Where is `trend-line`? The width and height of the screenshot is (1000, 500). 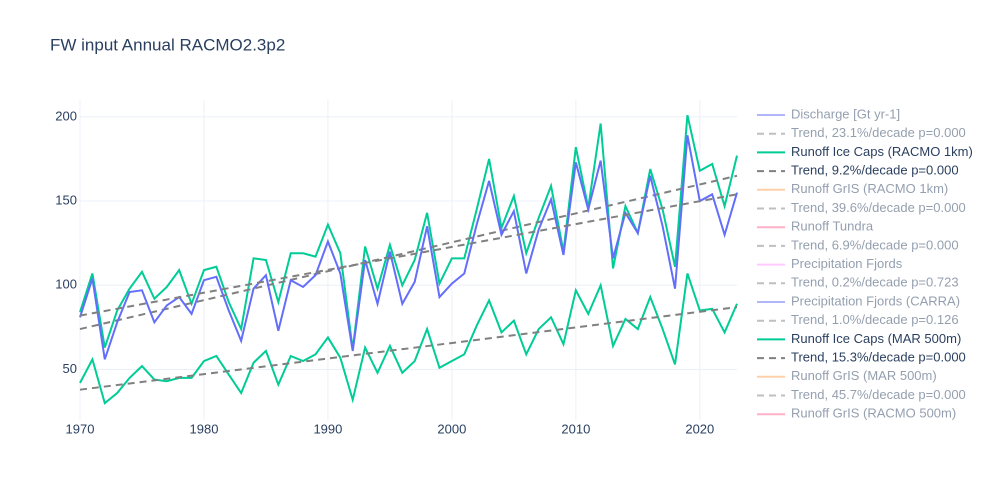
trend-line is located at coordinates (408, 348).